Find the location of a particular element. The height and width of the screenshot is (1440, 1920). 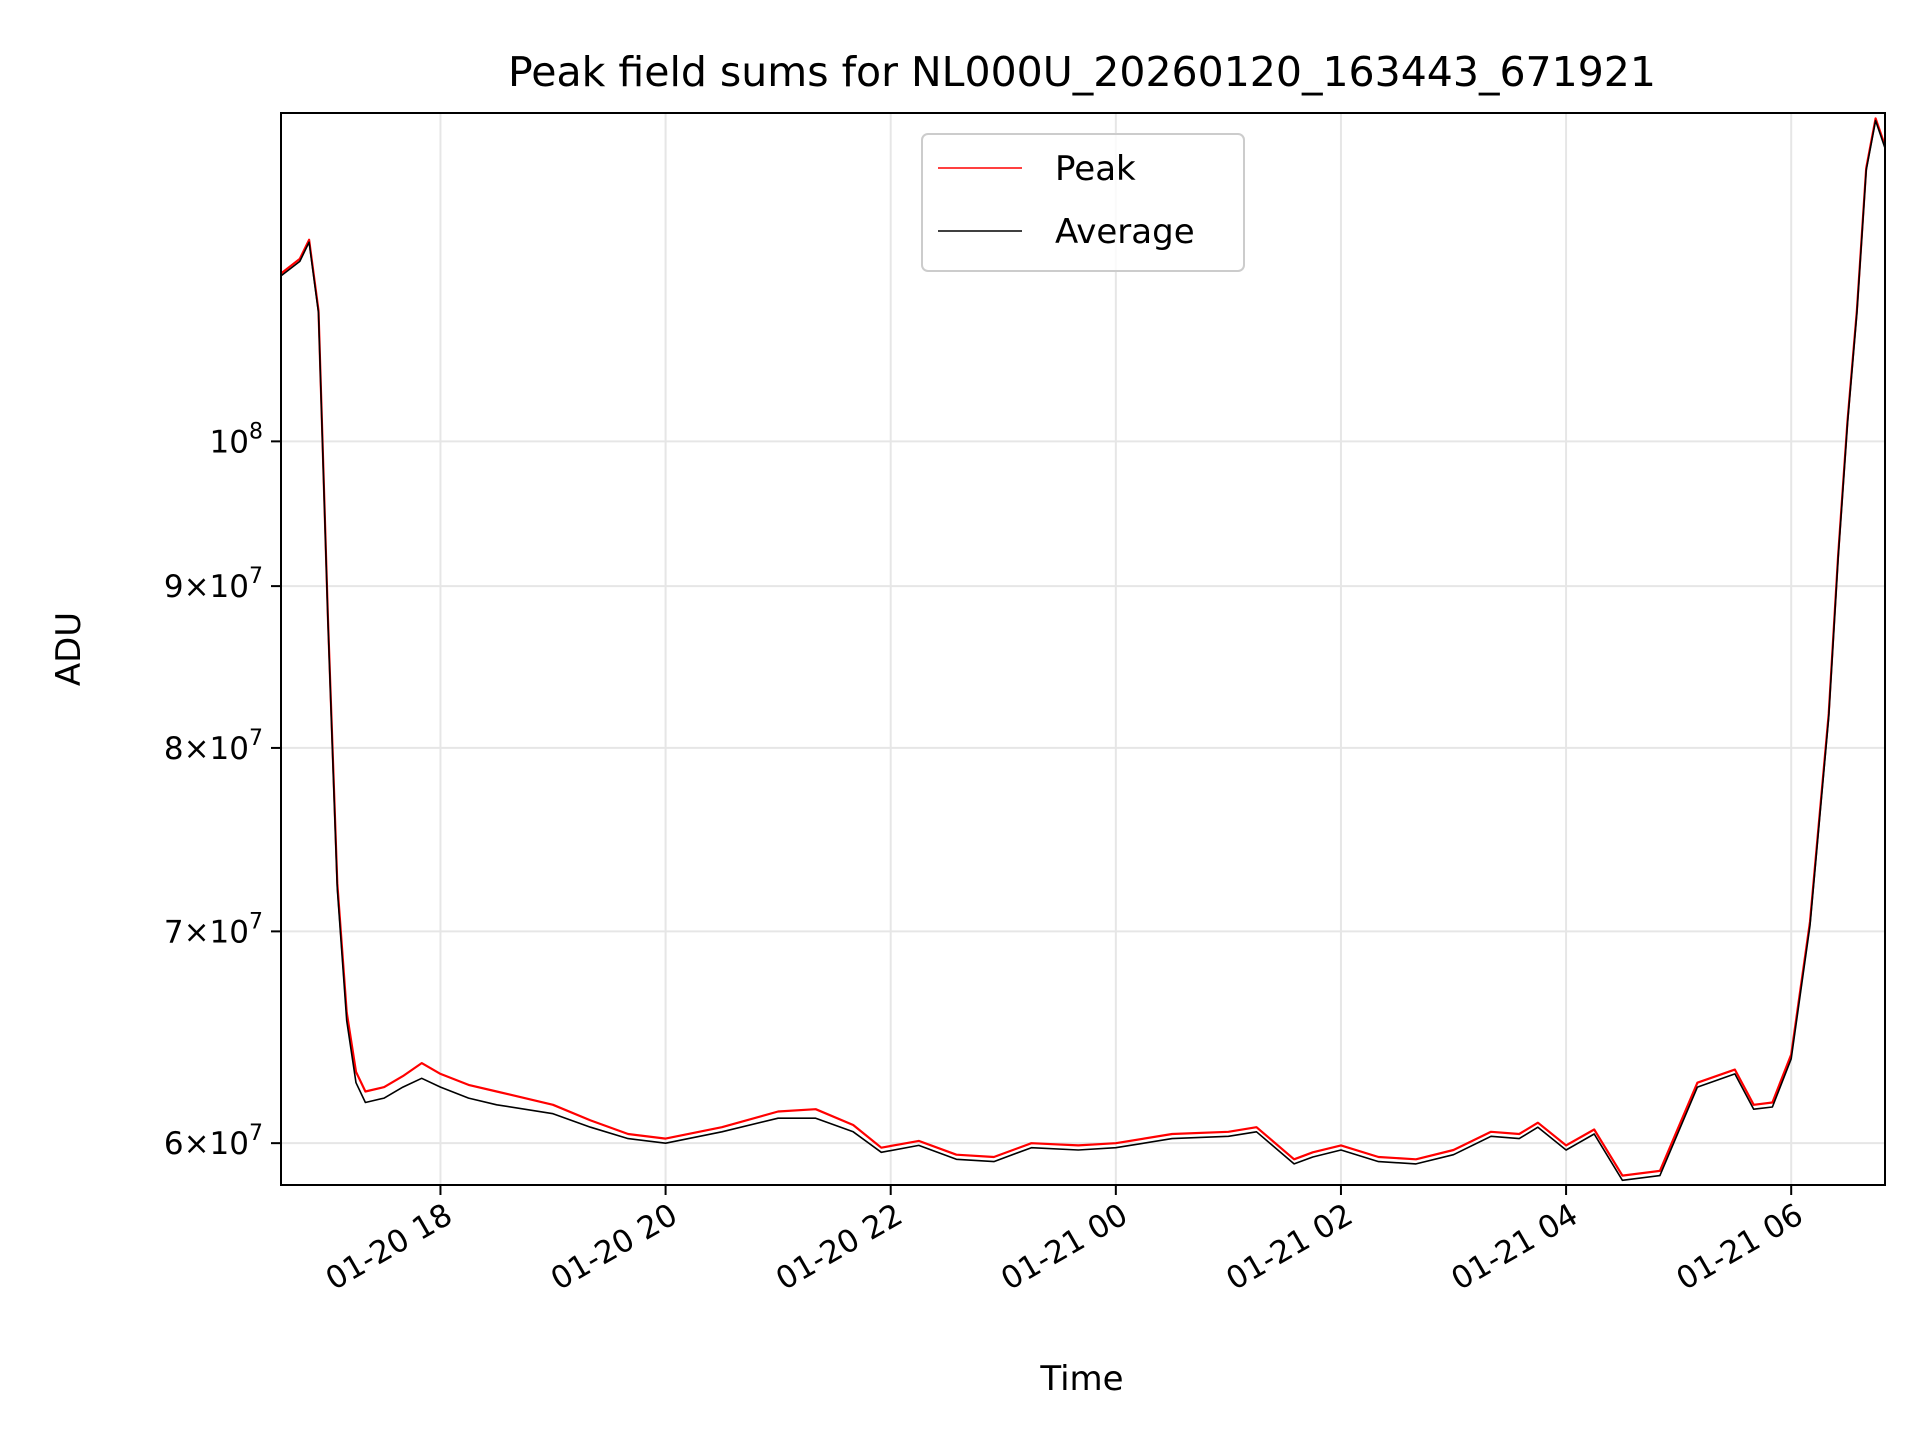

y-tick-label: 9×107 is located at coordinates (213, 584).